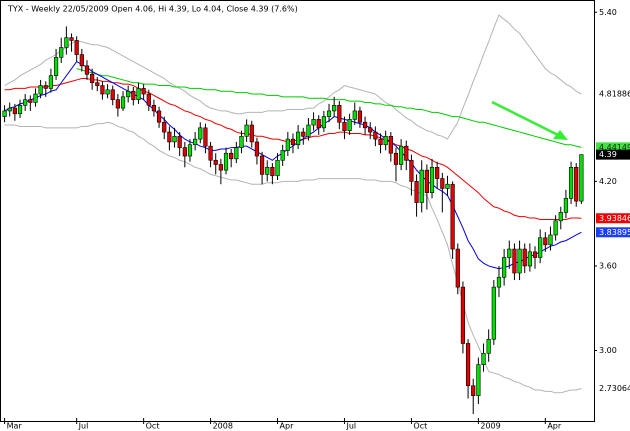  What do you see at coordinates (329, 108) in the screenshot?
I see `overlay-line` at bounding box center [329, 108].